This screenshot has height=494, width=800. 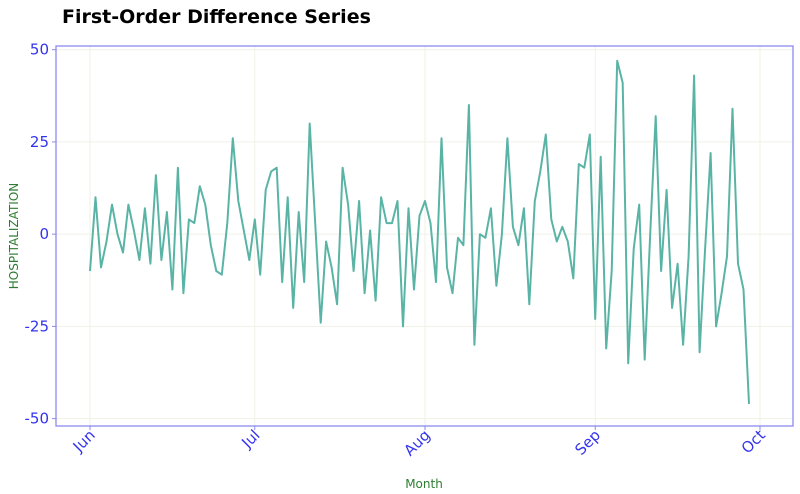 What do you see at coordinates (216, 17) in the screenshot?
I see `chart-title: First-Order Difference Series` at bounding box center [216, 17].